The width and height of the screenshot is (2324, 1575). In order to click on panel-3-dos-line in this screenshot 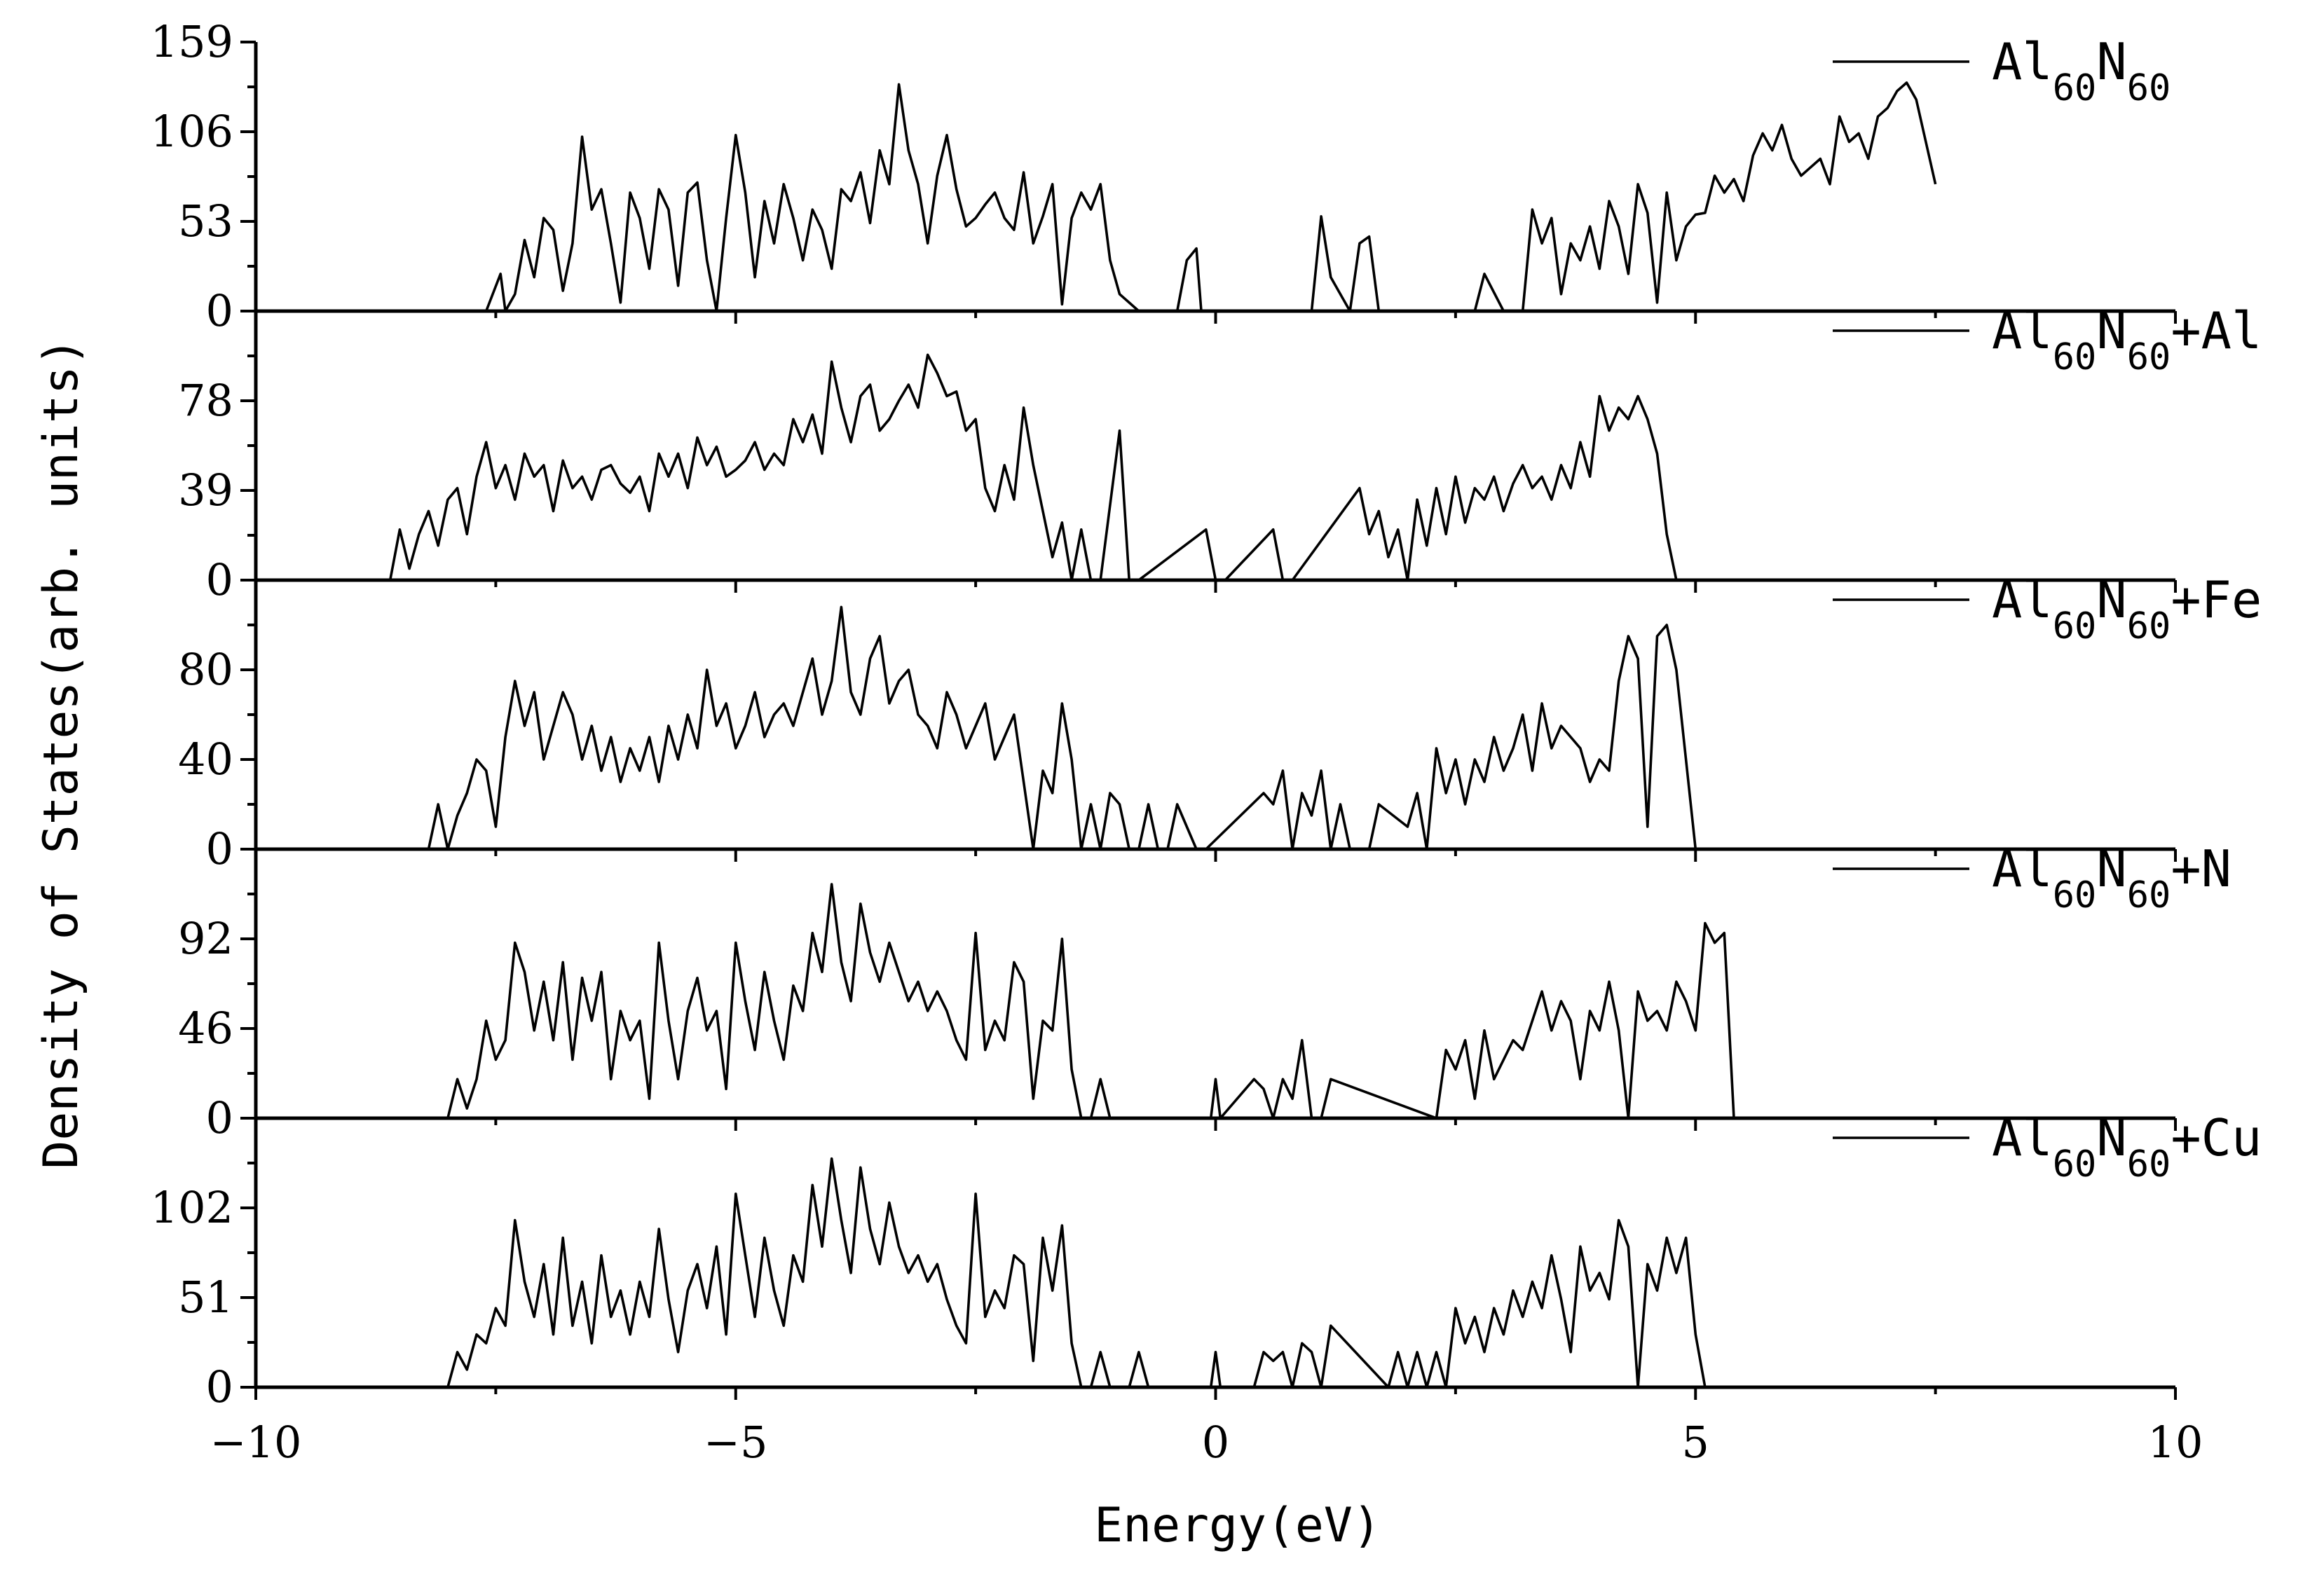, I will do `click(1076, 728)`.